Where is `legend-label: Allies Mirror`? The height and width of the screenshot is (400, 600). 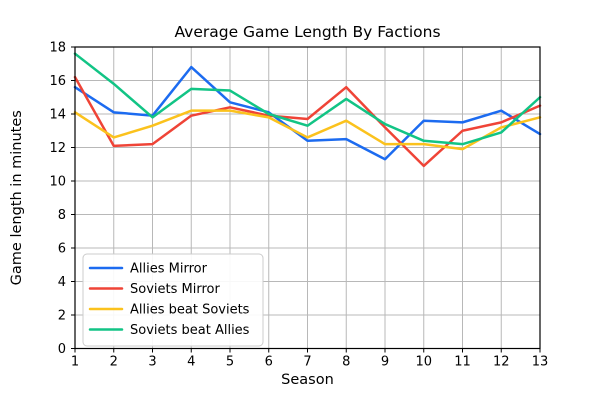 legend-label: Allies Mirror is located at coordinates (169, 269).